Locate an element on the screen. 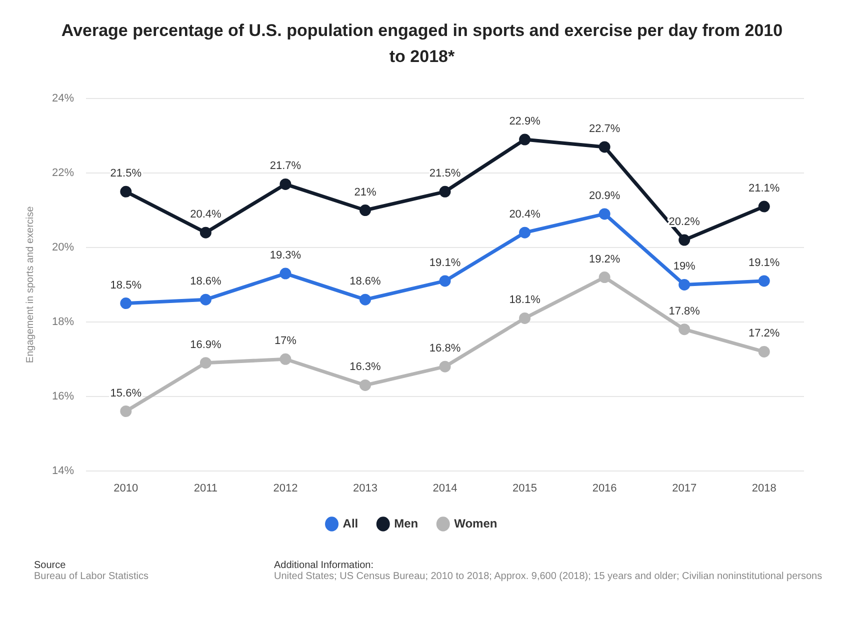 Image resolution: width=844 pixels, height=629 pixels. y-tick-label: 24% is located at coordinates (63, 98).